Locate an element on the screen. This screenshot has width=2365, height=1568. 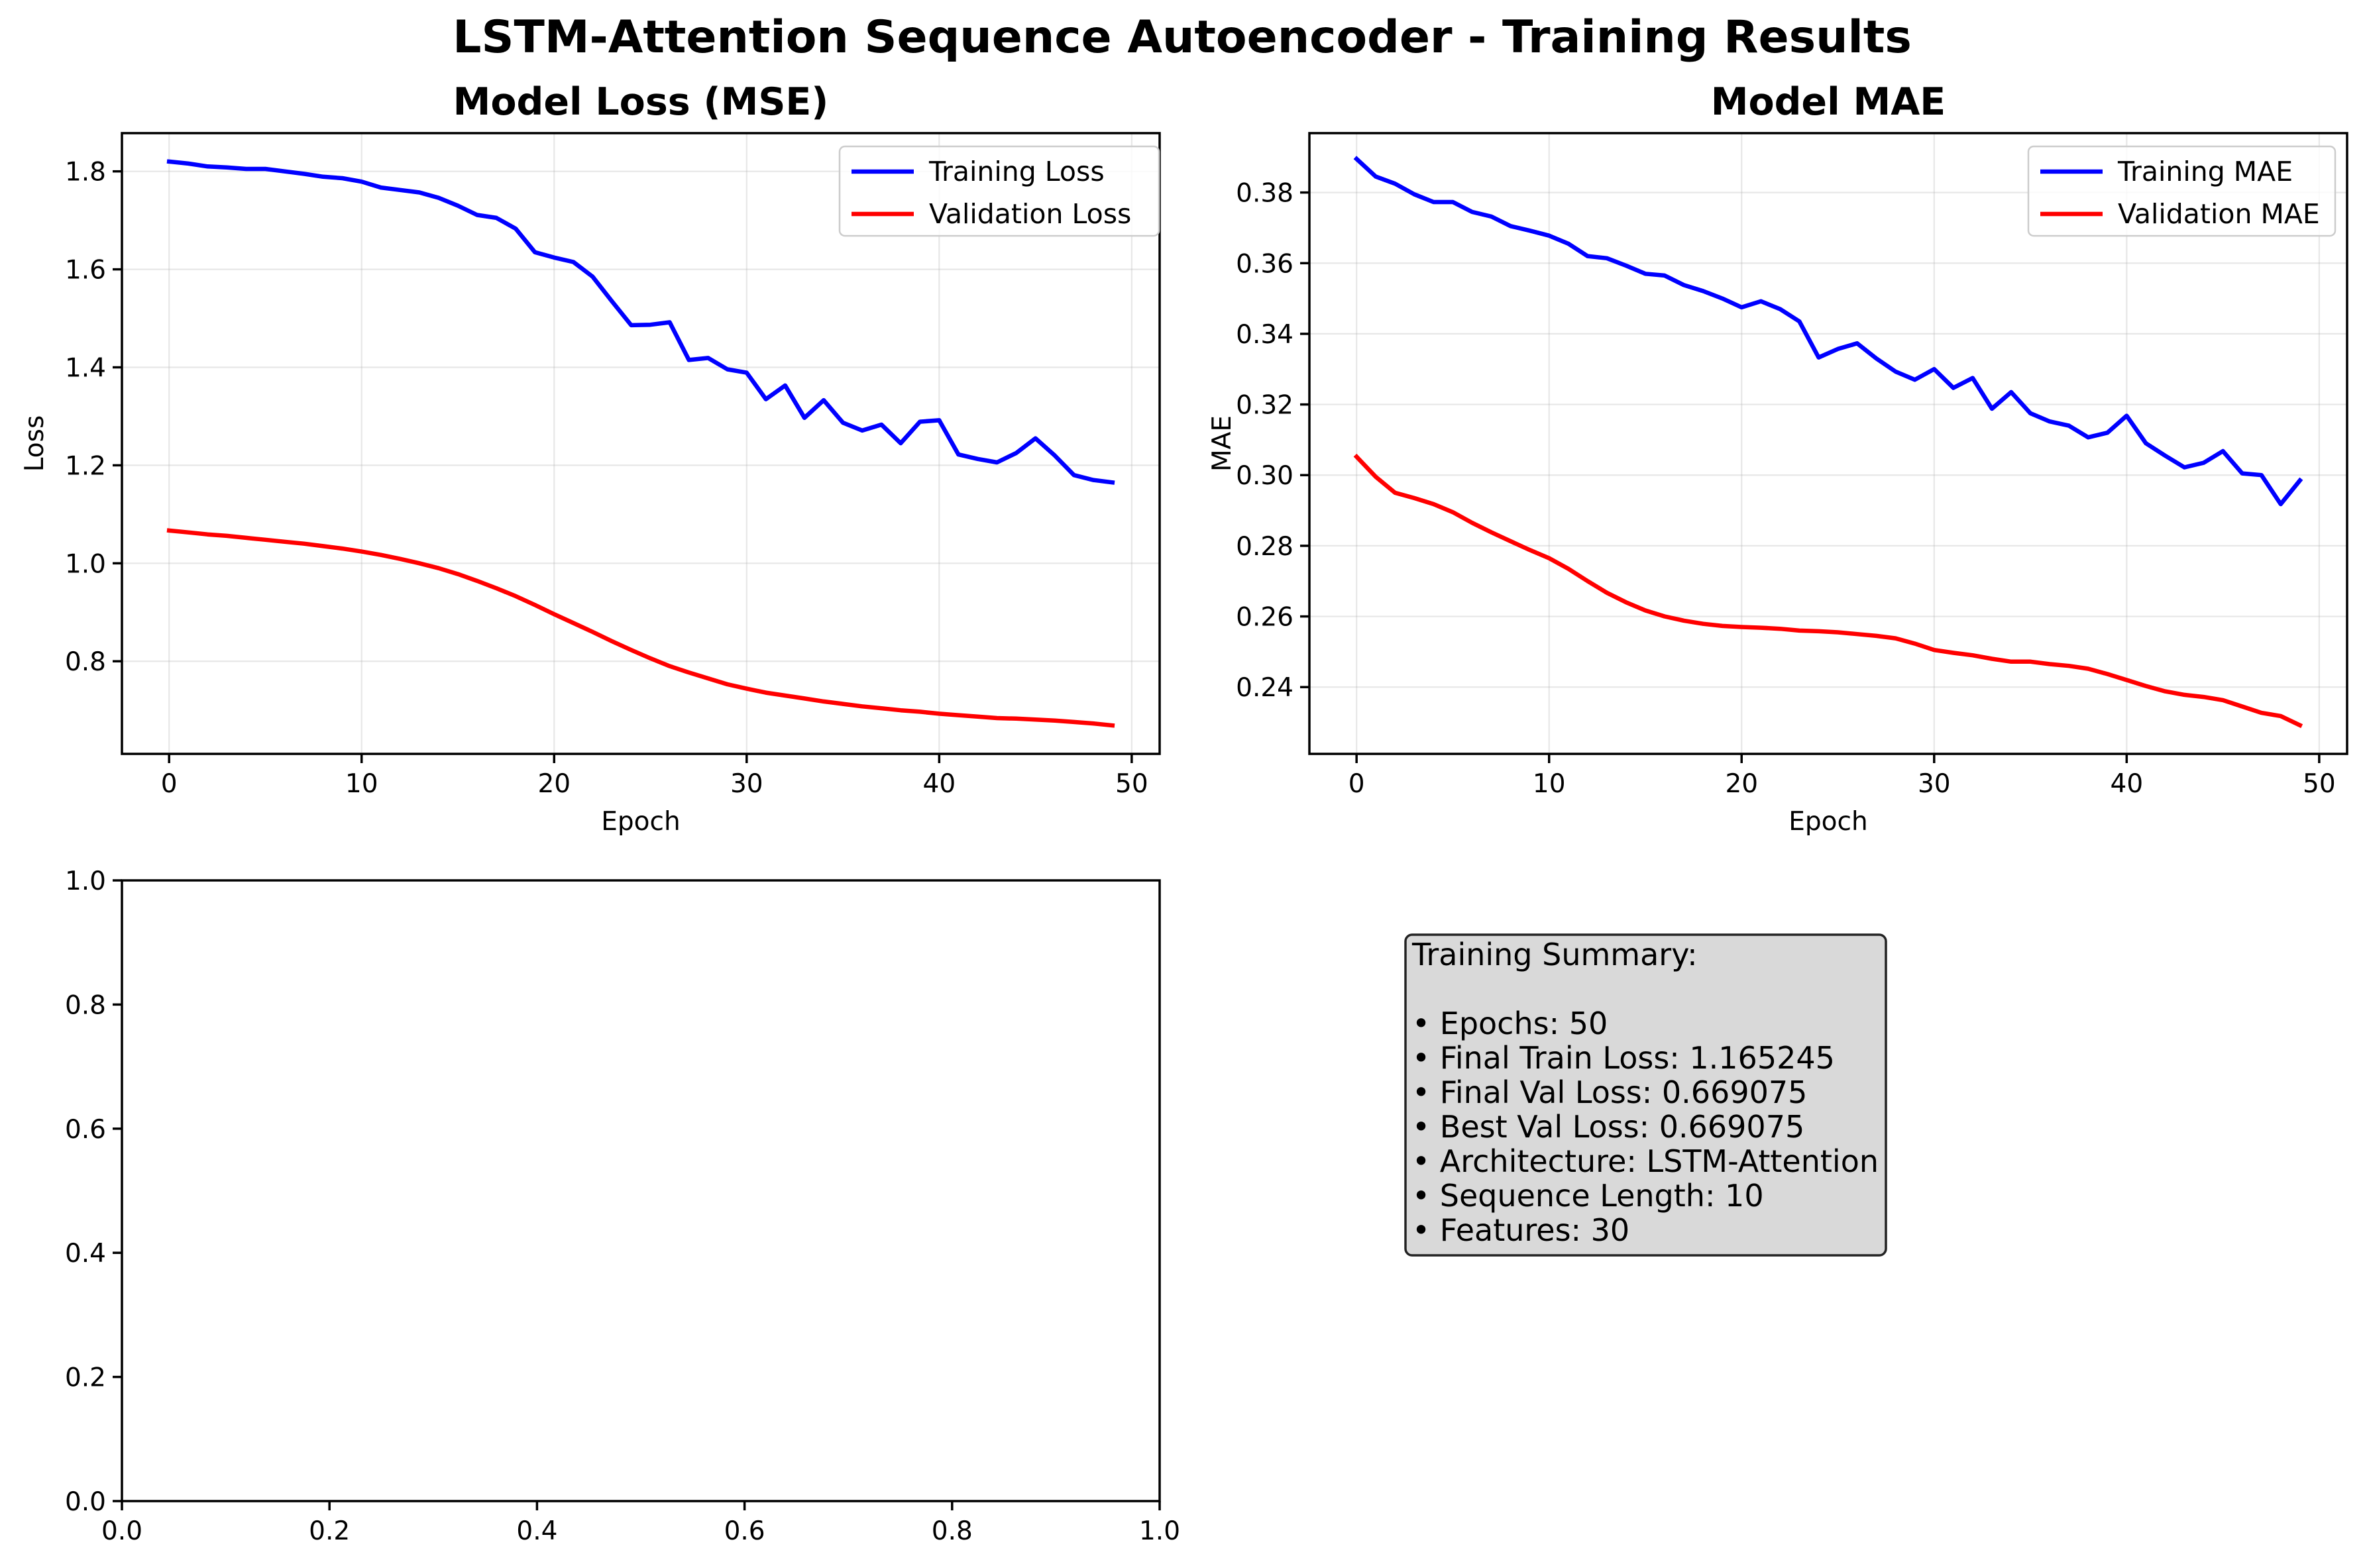
chart-title: Model MAE is located at coordinates (1829, 102).